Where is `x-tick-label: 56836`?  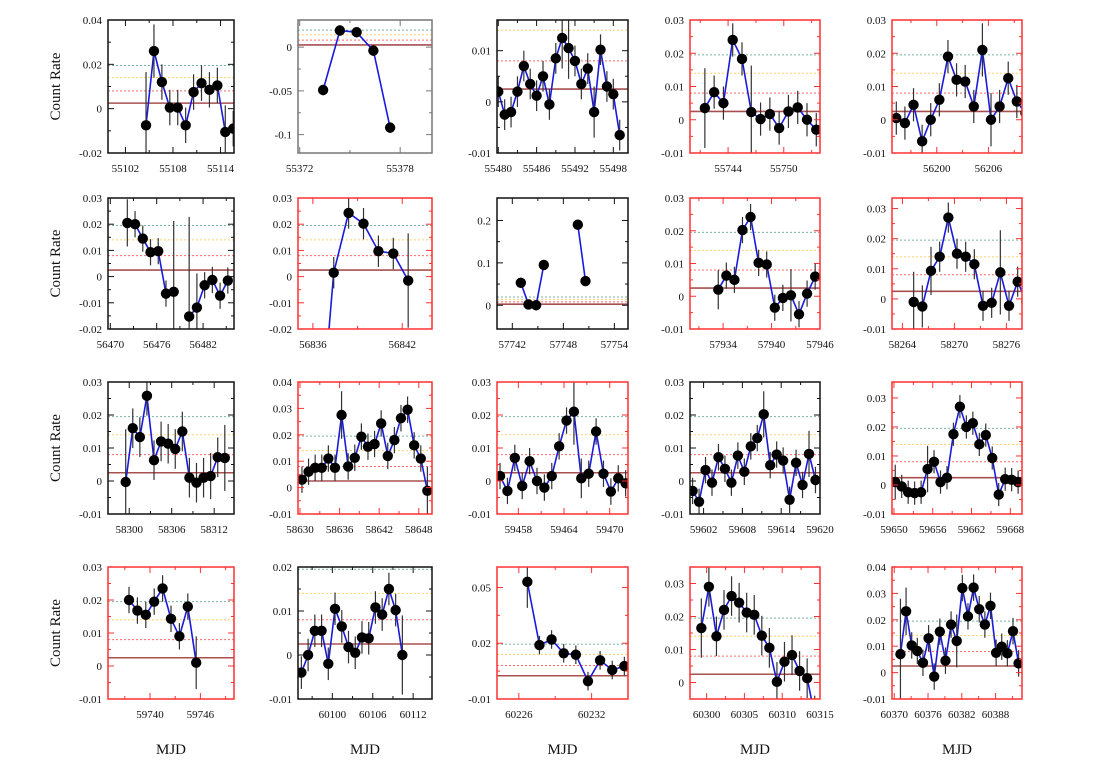 x-tick-label: 56836 is located at coordinates (313, 345).